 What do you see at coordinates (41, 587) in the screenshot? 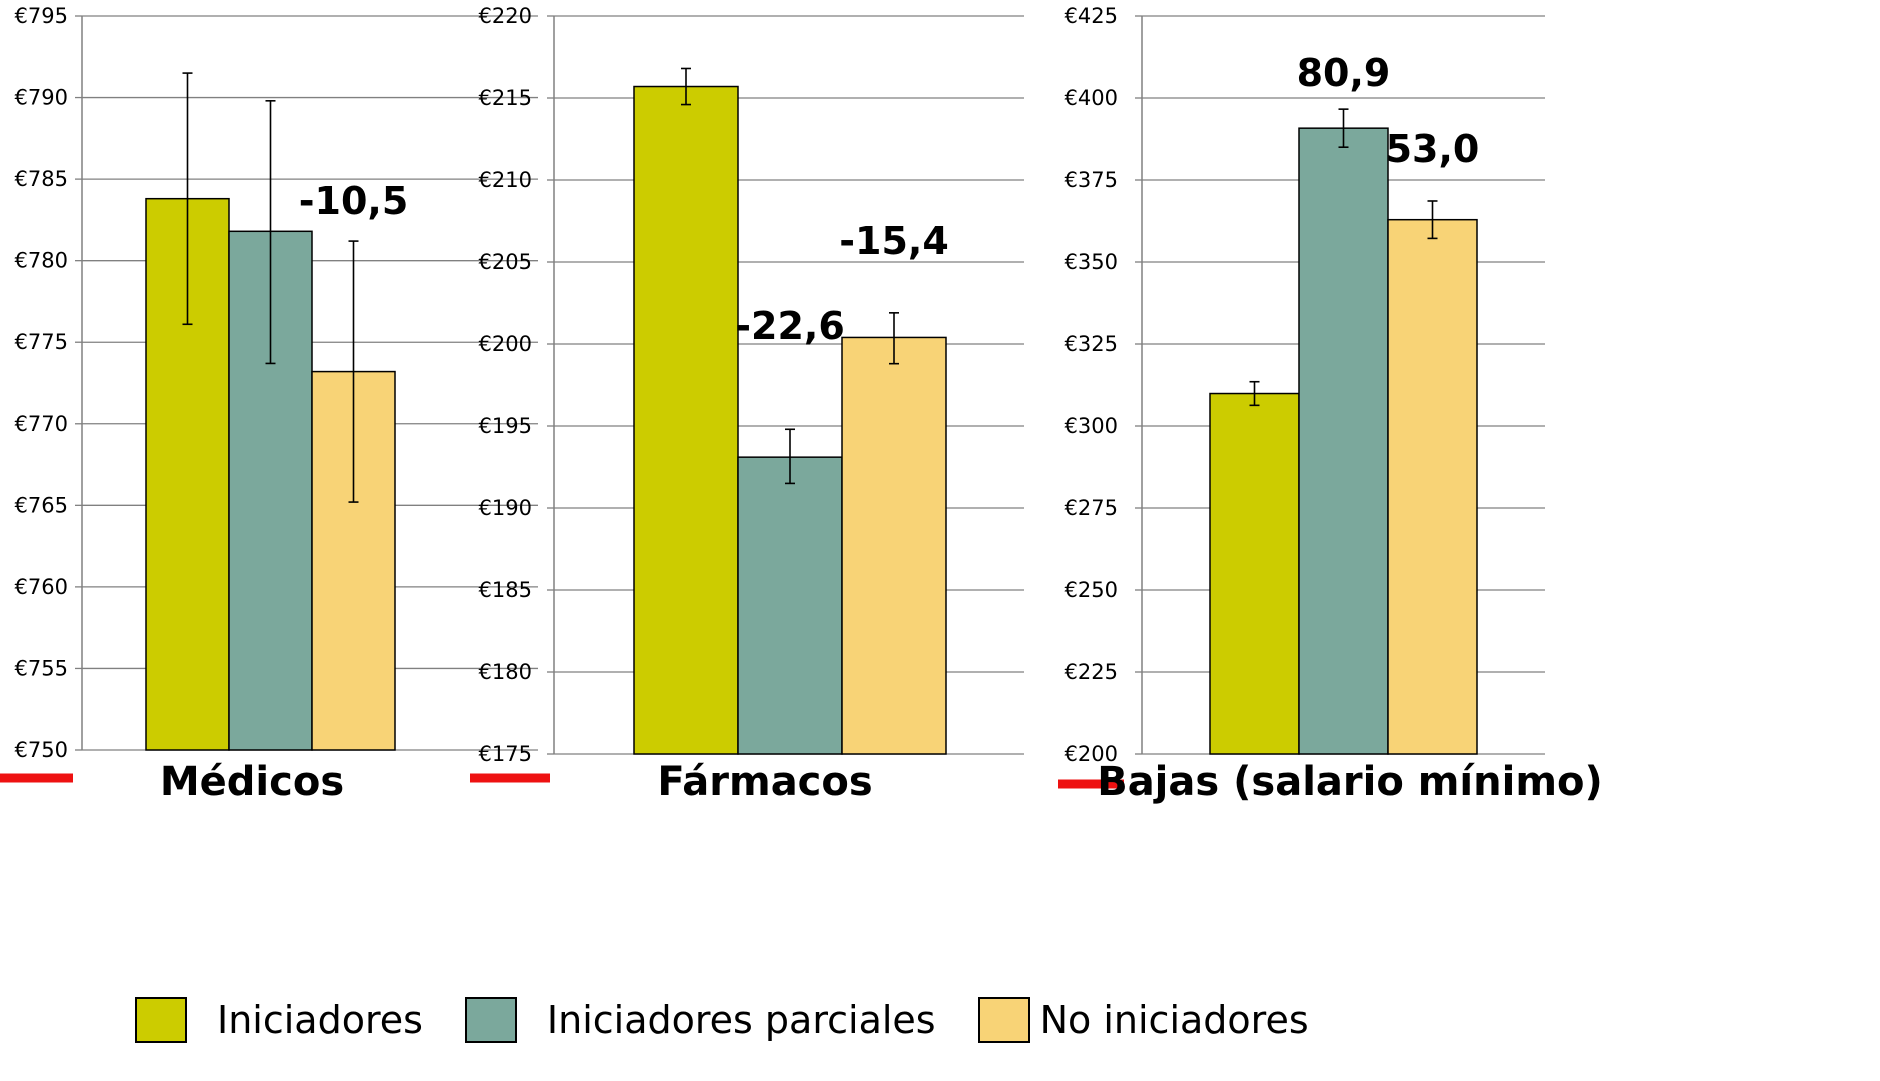
I see `y-tick-label: €760` at bounding box center [41, 587].